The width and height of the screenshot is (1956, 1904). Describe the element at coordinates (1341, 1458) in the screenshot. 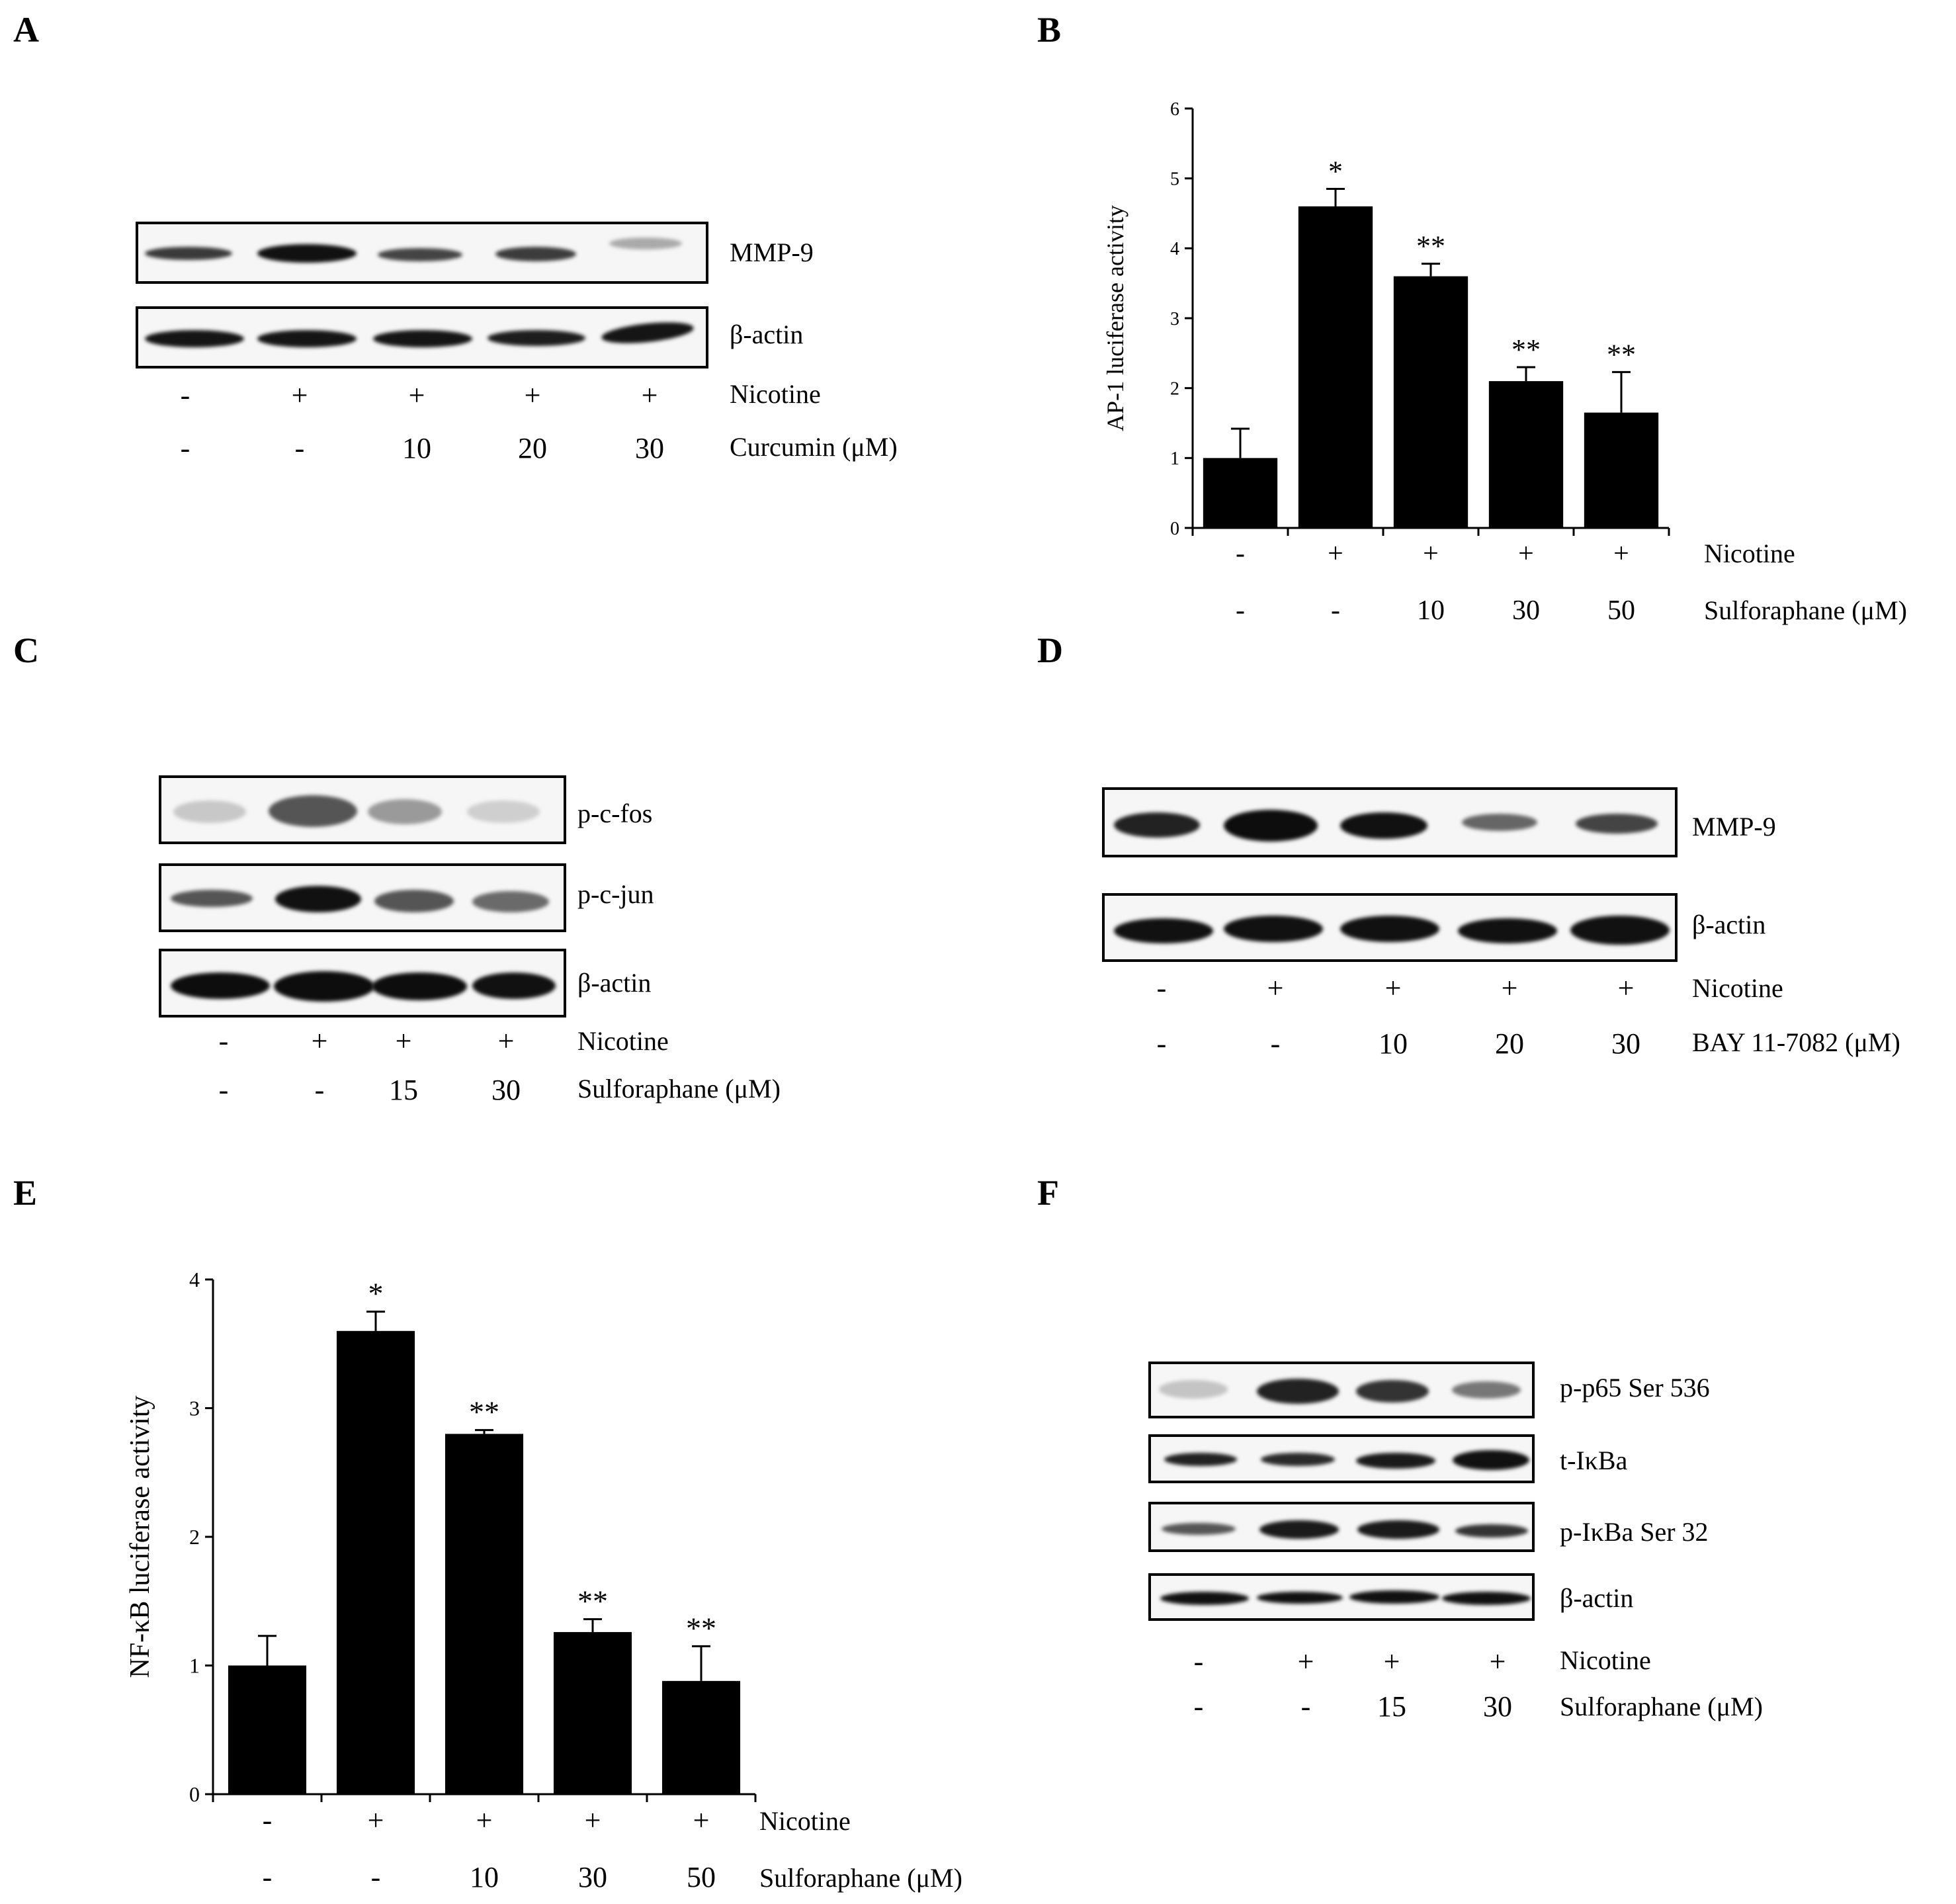

I see `blot-f-tikba` at that location.